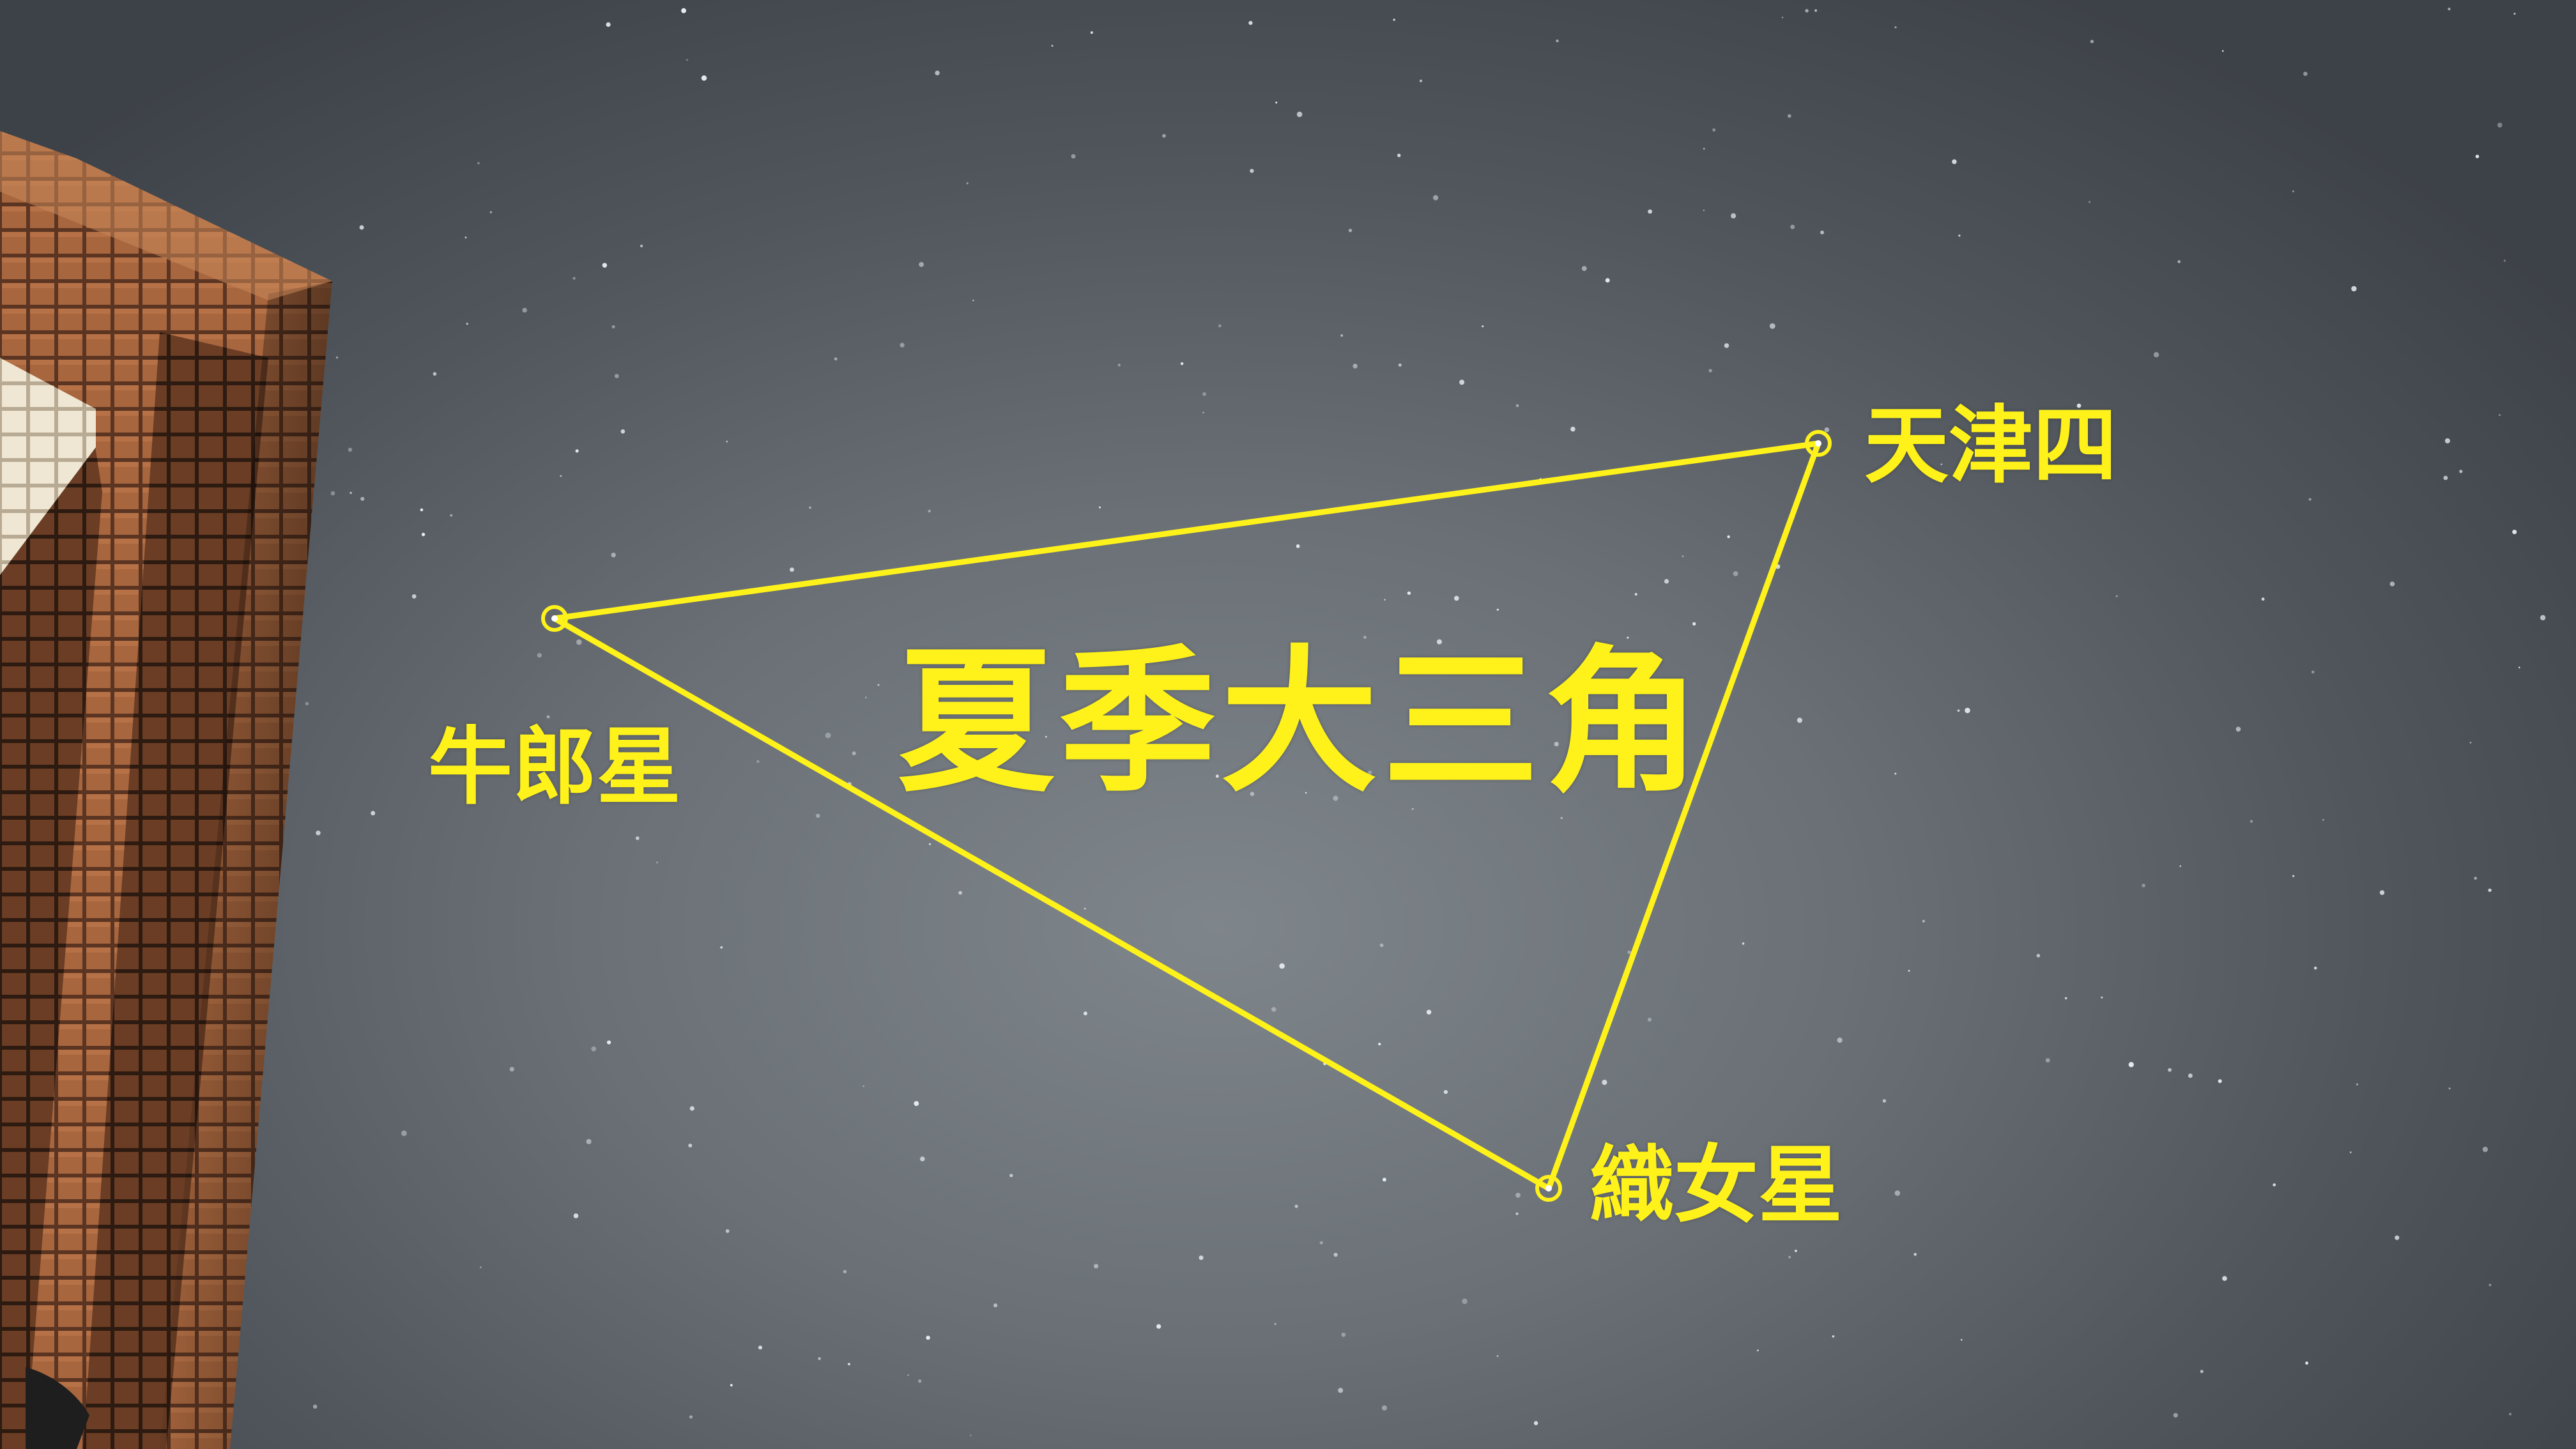 This screenshot has height=1449, width=2576. Describe the element at coordinates (1302, 722) in the screenshot. I see `title-label: 夏季大三角` at that location.